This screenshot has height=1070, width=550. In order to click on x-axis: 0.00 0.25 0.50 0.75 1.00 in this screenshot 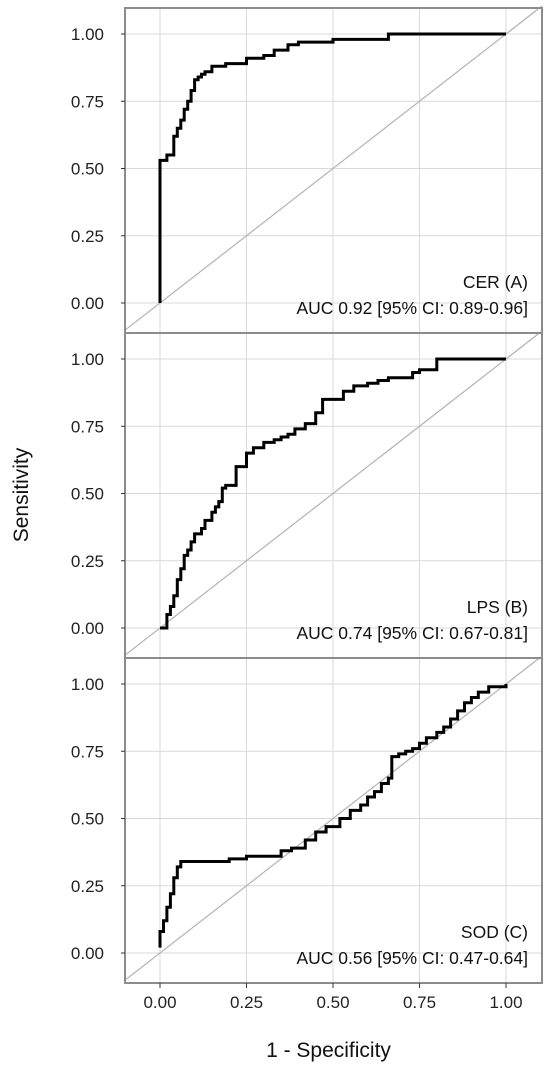, I will do `click(333, 997)`.